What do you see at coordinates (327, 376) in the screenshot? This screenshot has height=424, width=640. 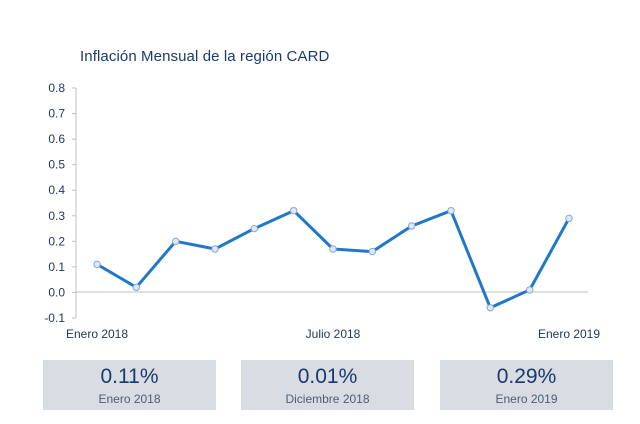 I see `stat-value: 0.01%` at bounding box center [327, 376].